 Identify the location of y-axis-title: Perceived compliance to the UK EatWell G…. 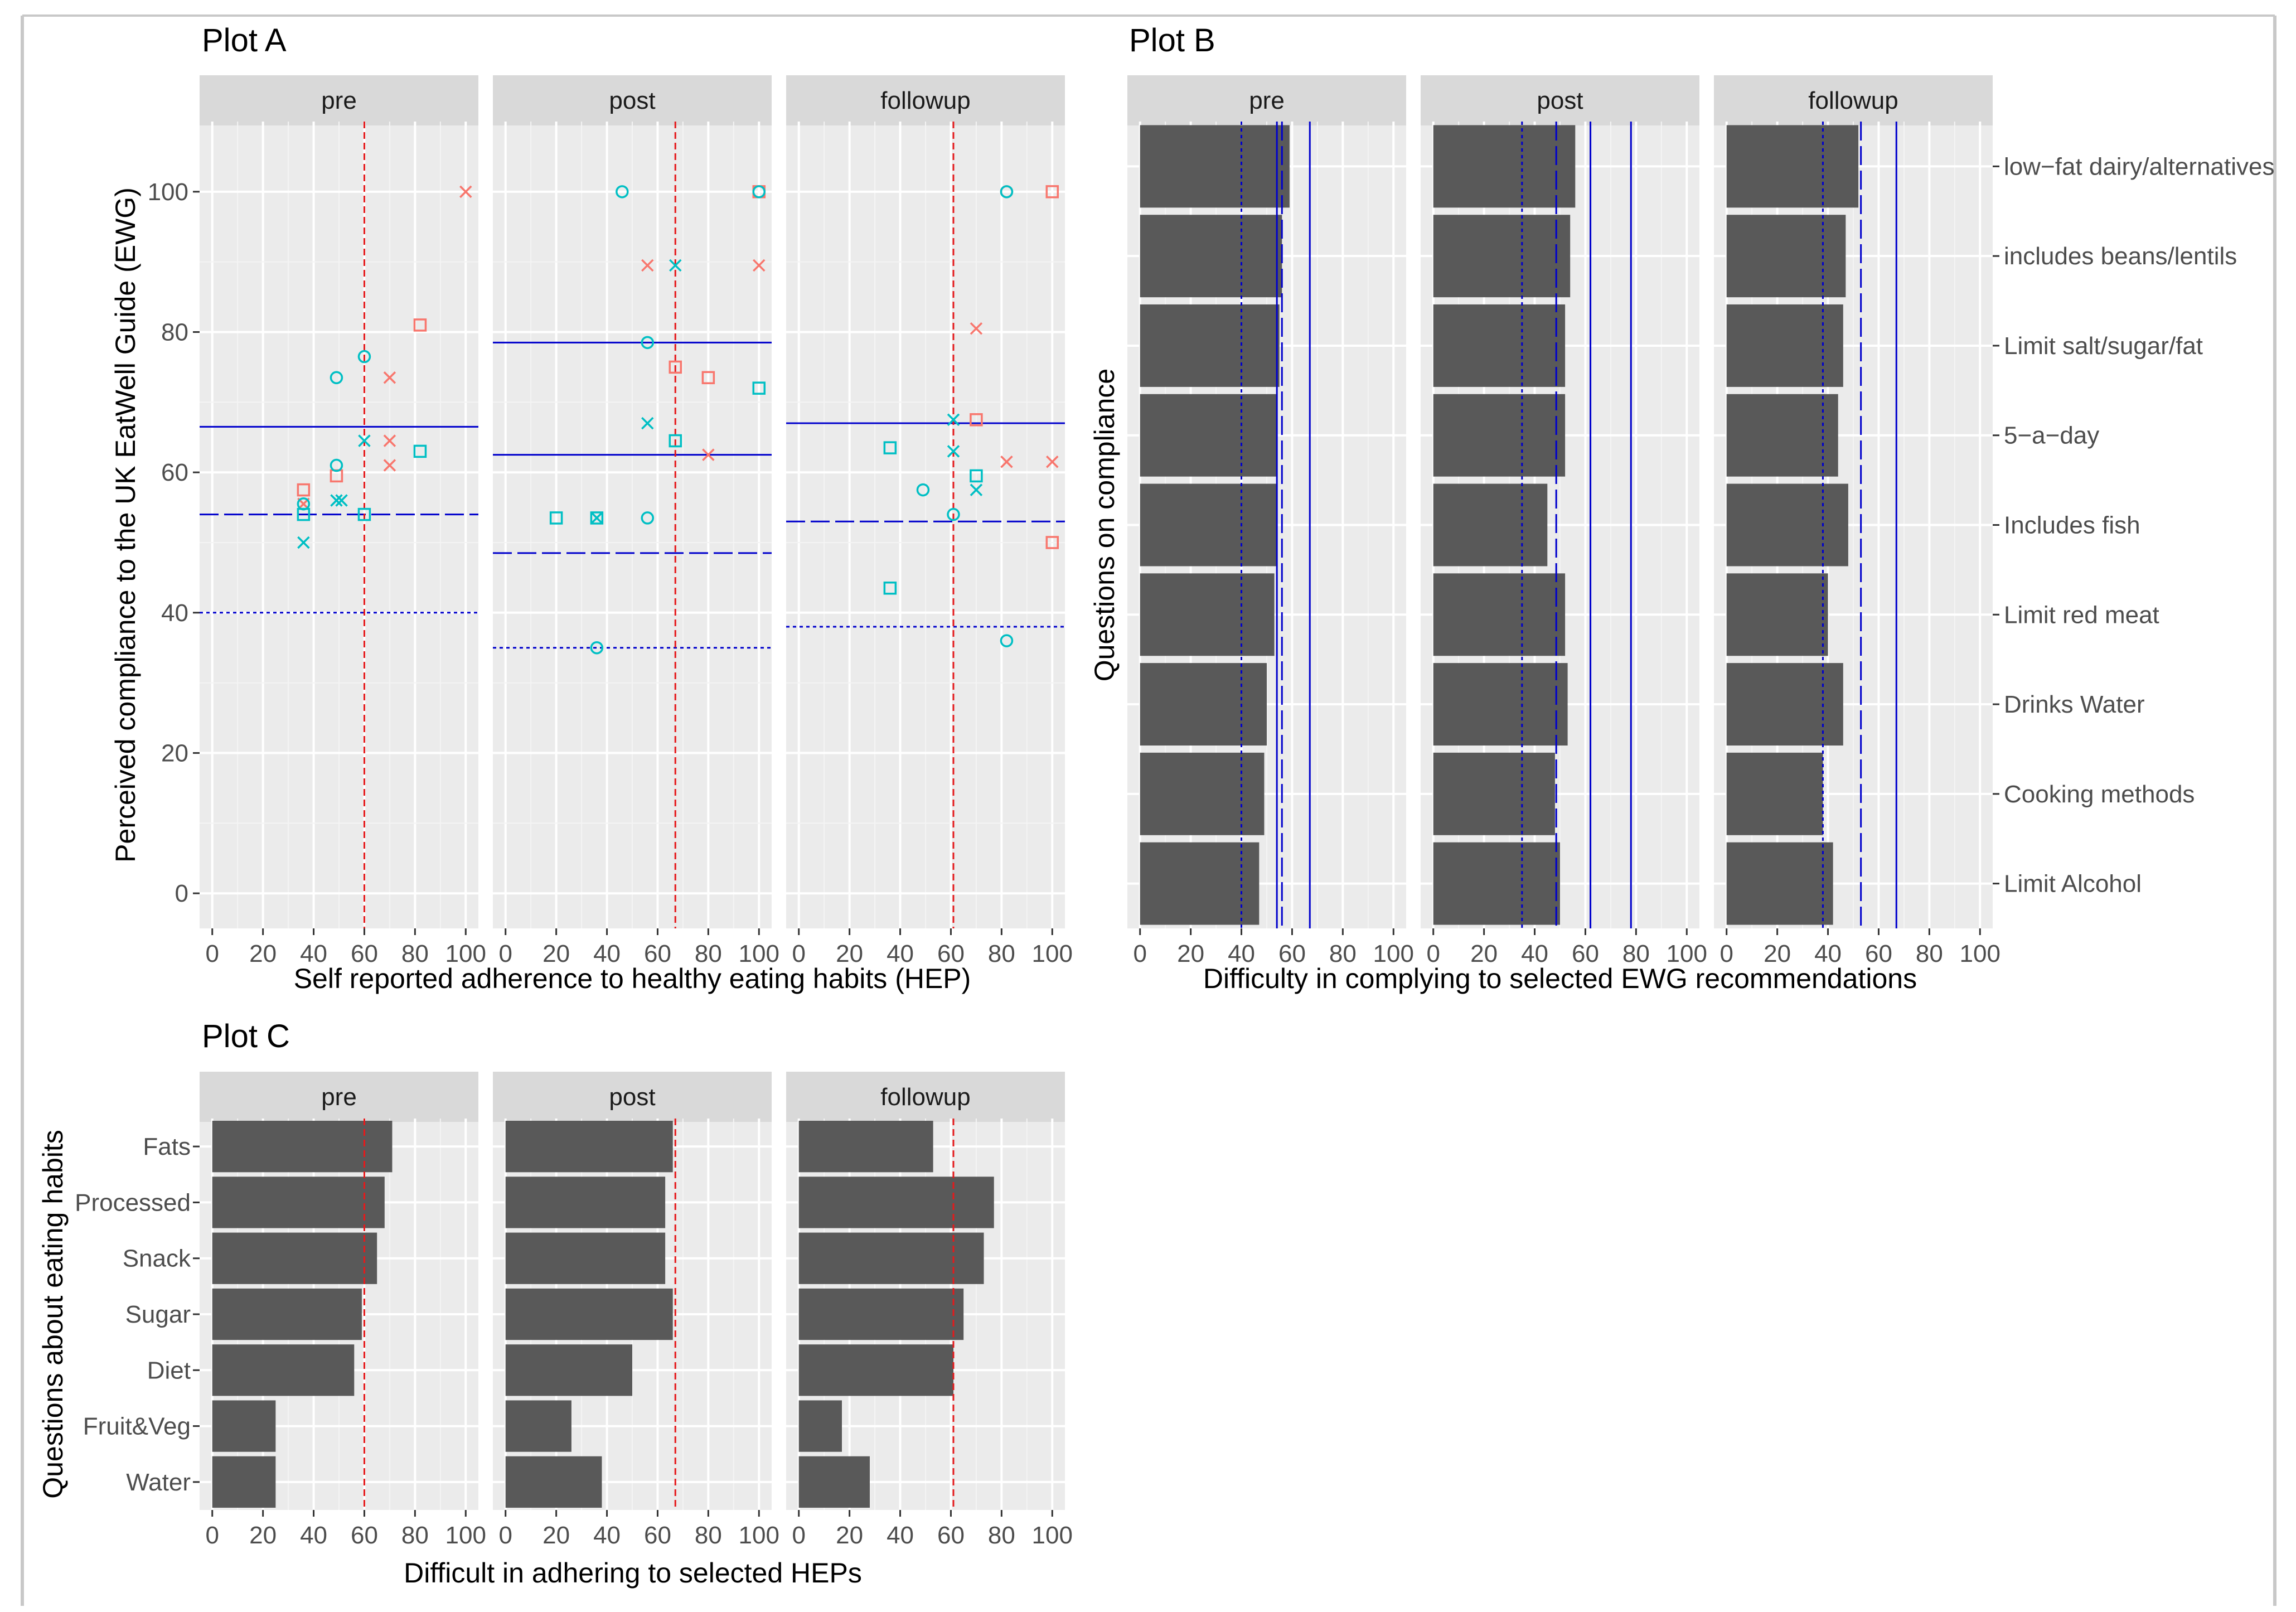
(125, 525).